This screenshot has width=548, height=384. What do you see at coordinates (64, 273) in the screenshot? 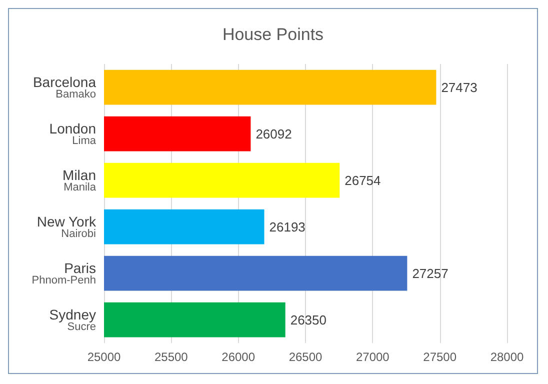
I see `y-tick-label: Paris Phnom-Penh` at bounding box center [64, 273].